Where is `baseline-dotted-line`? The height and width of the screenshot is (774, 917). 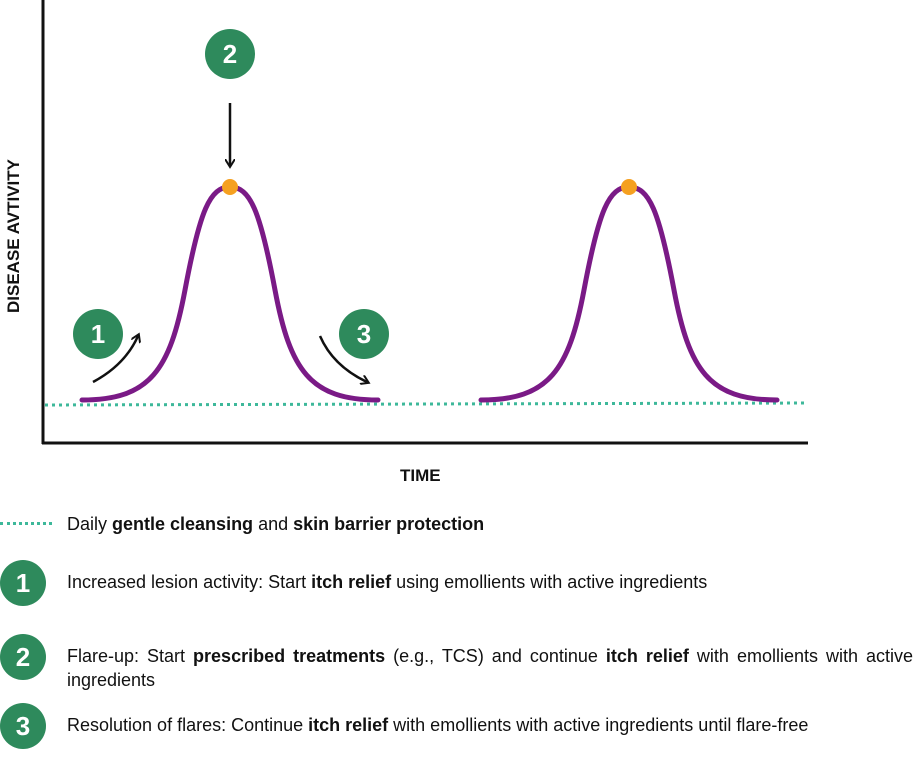
baseline-dotted-line is located at coordinates (426, 404).